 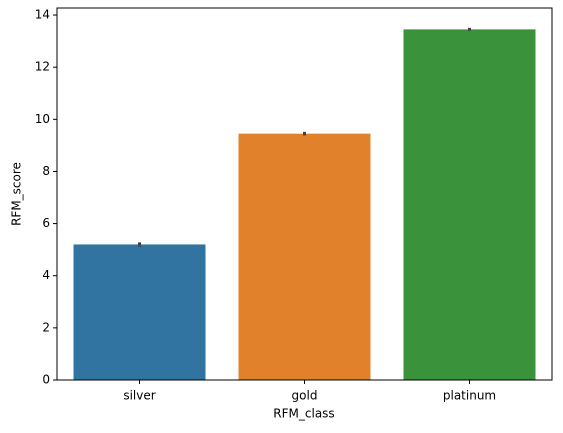 I want to click on y-tick-label: 4, so click(x=46, y=275).